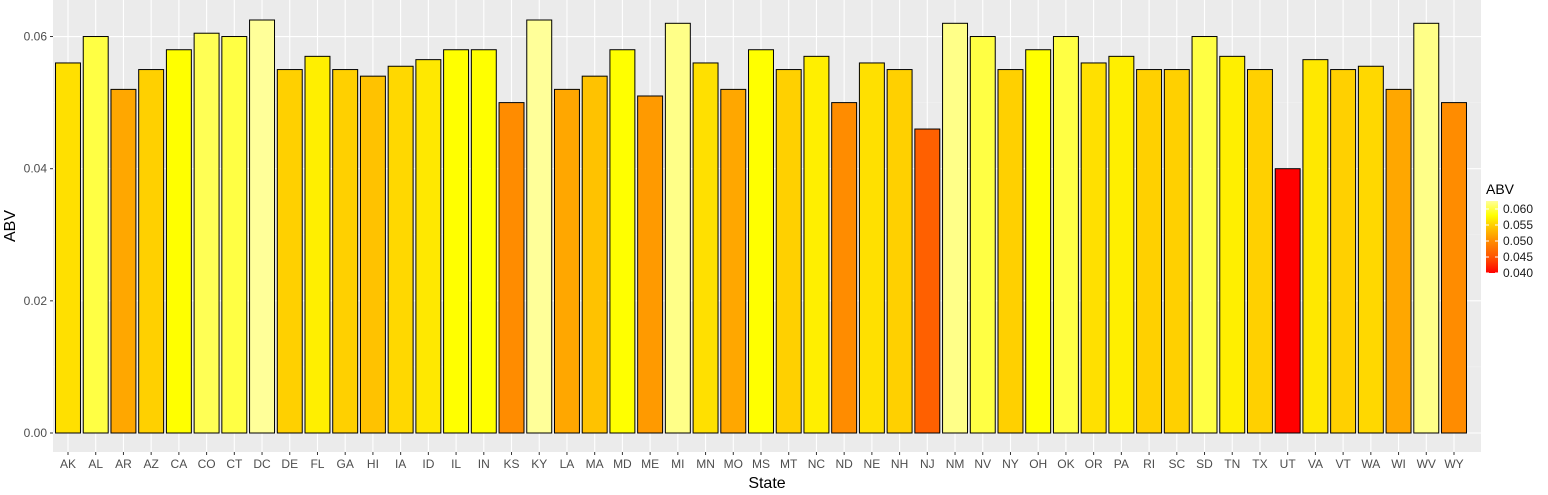 The width and height of the screenshot is (1548, 495). What do you see at coordinates (1315, 246) in the screenshot?
I see `bar-va` at bounding box center [1315, 246].